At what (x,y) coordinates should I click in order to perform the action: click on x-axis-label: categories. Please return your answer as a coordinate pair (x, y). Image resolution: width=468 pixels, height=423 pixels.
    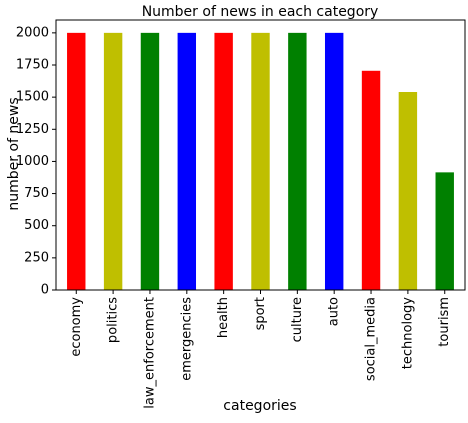
    Looking at the image, I should click on (259, 406).